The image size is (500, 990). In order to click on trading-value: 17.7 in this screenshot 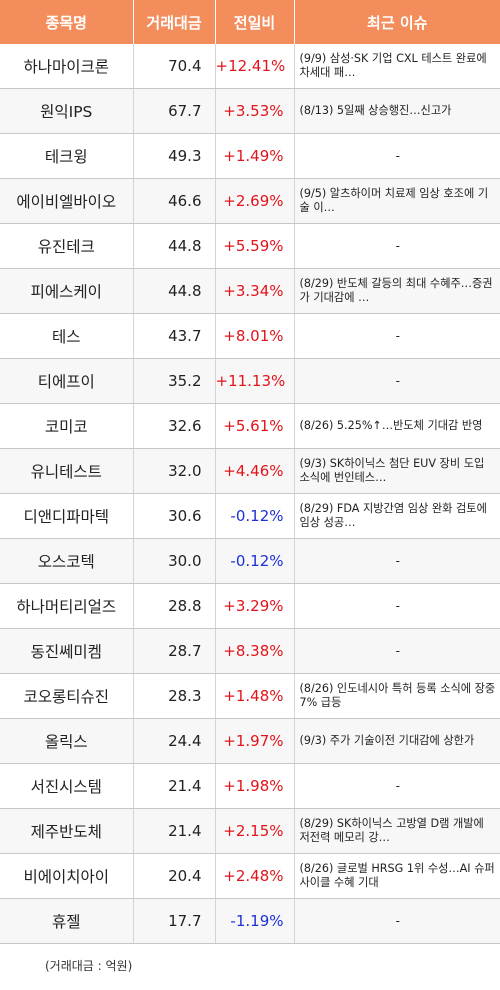, I will do `click(174, 921)`.